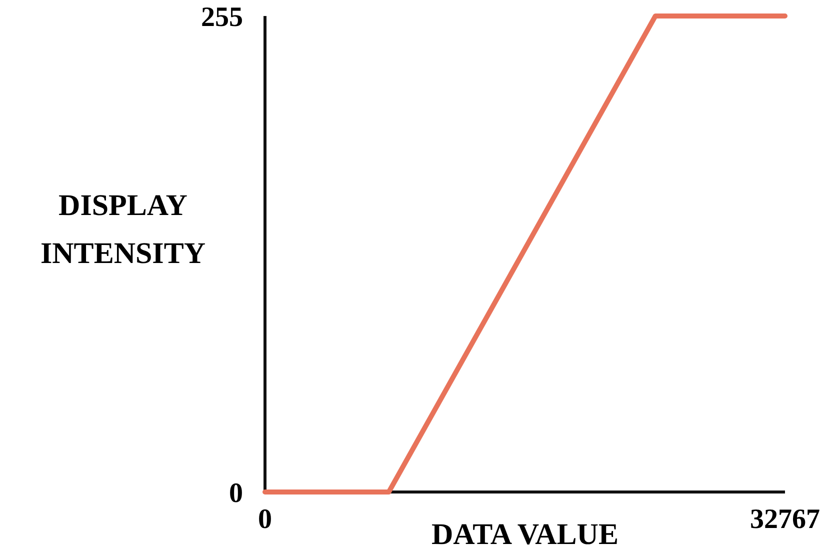  I want to click on x-axis-title: DATA VALUE, so click(525, 534).